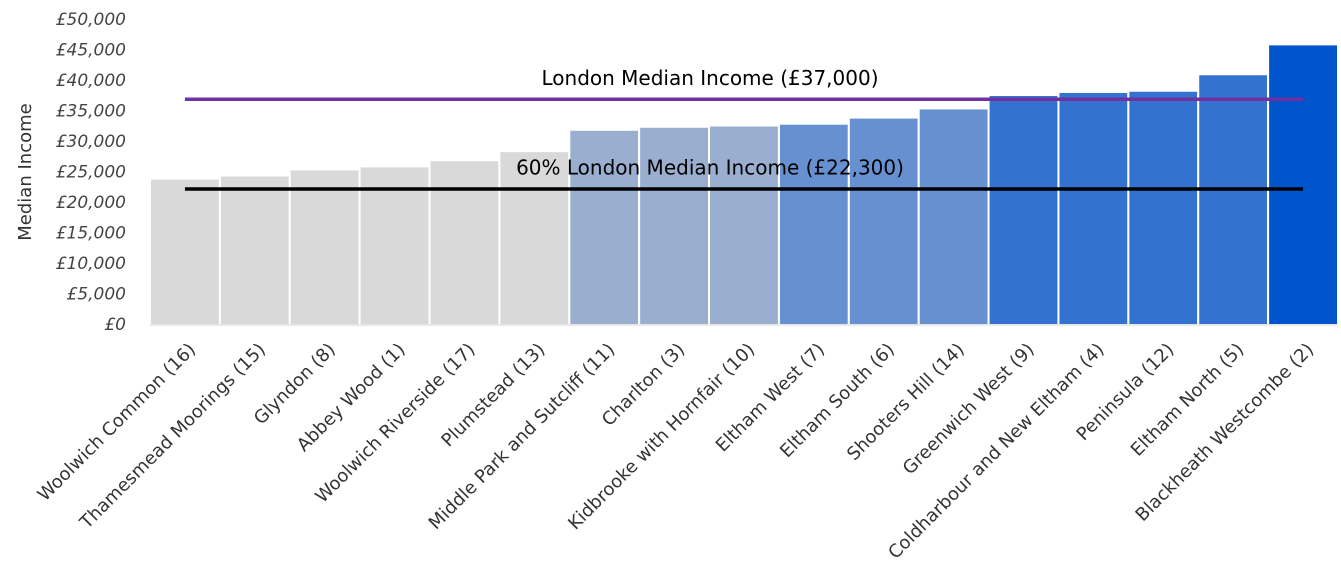  Describe the element at coordinates (91, 81) in the screenshot. I see `y-tick-label: £40,000` at that location.